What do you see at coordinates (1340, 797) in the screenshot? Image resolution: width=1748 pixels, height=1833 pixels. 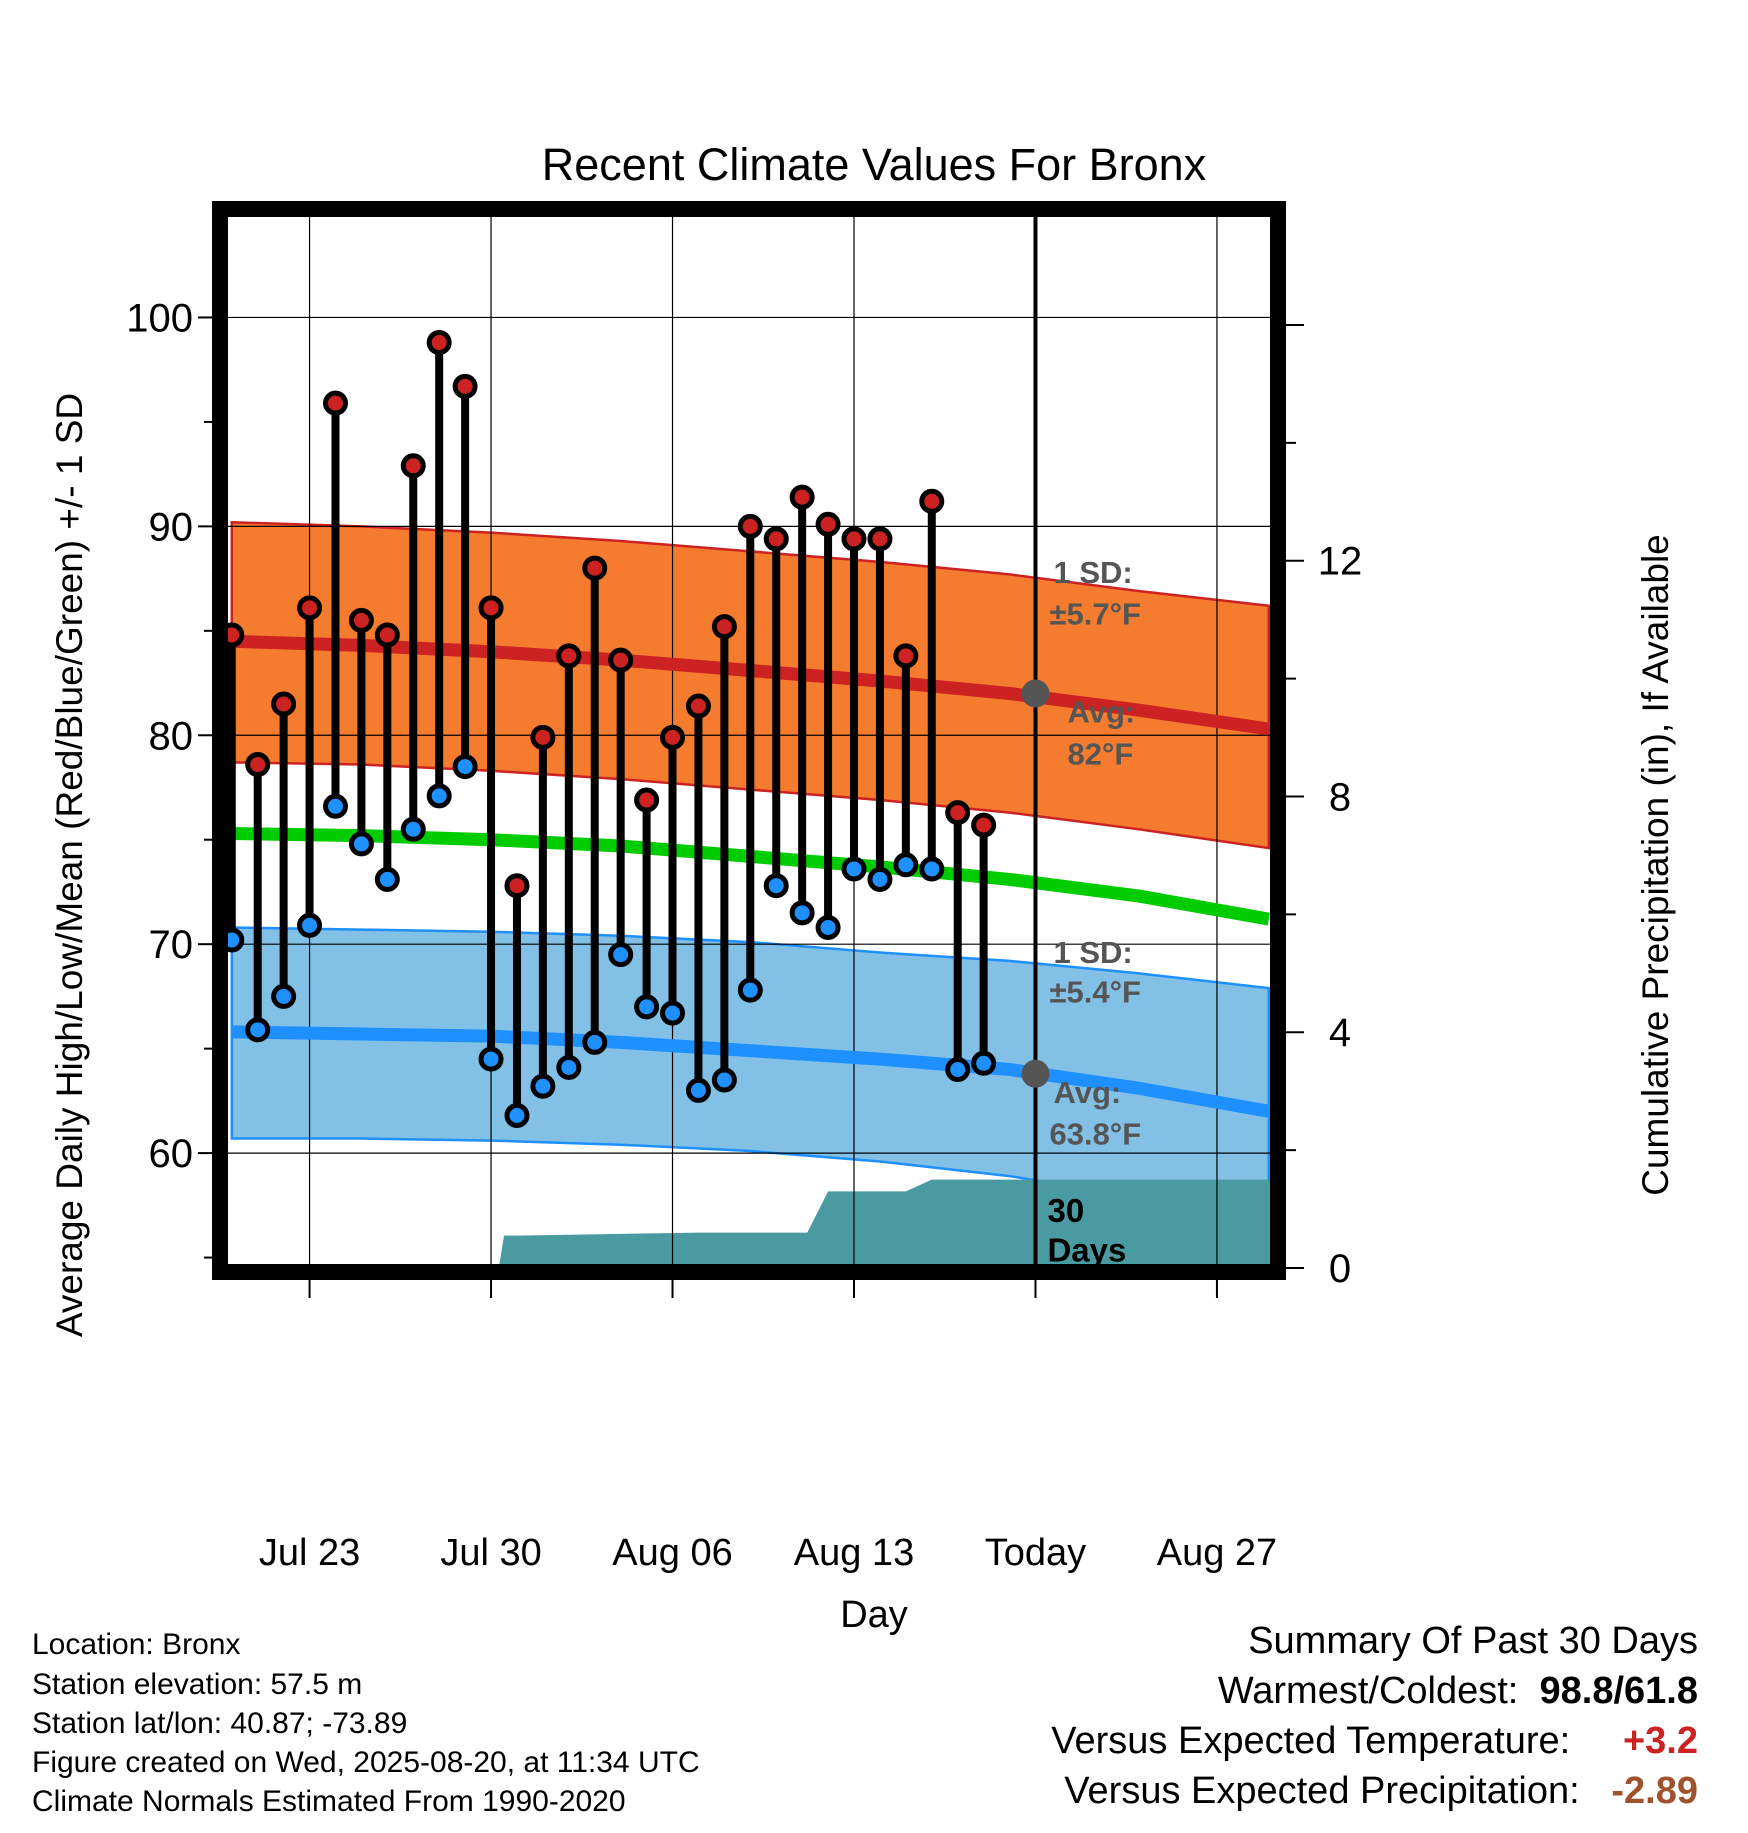 I see `y2-tick-label: 8` at bounding box center [1340, 797].